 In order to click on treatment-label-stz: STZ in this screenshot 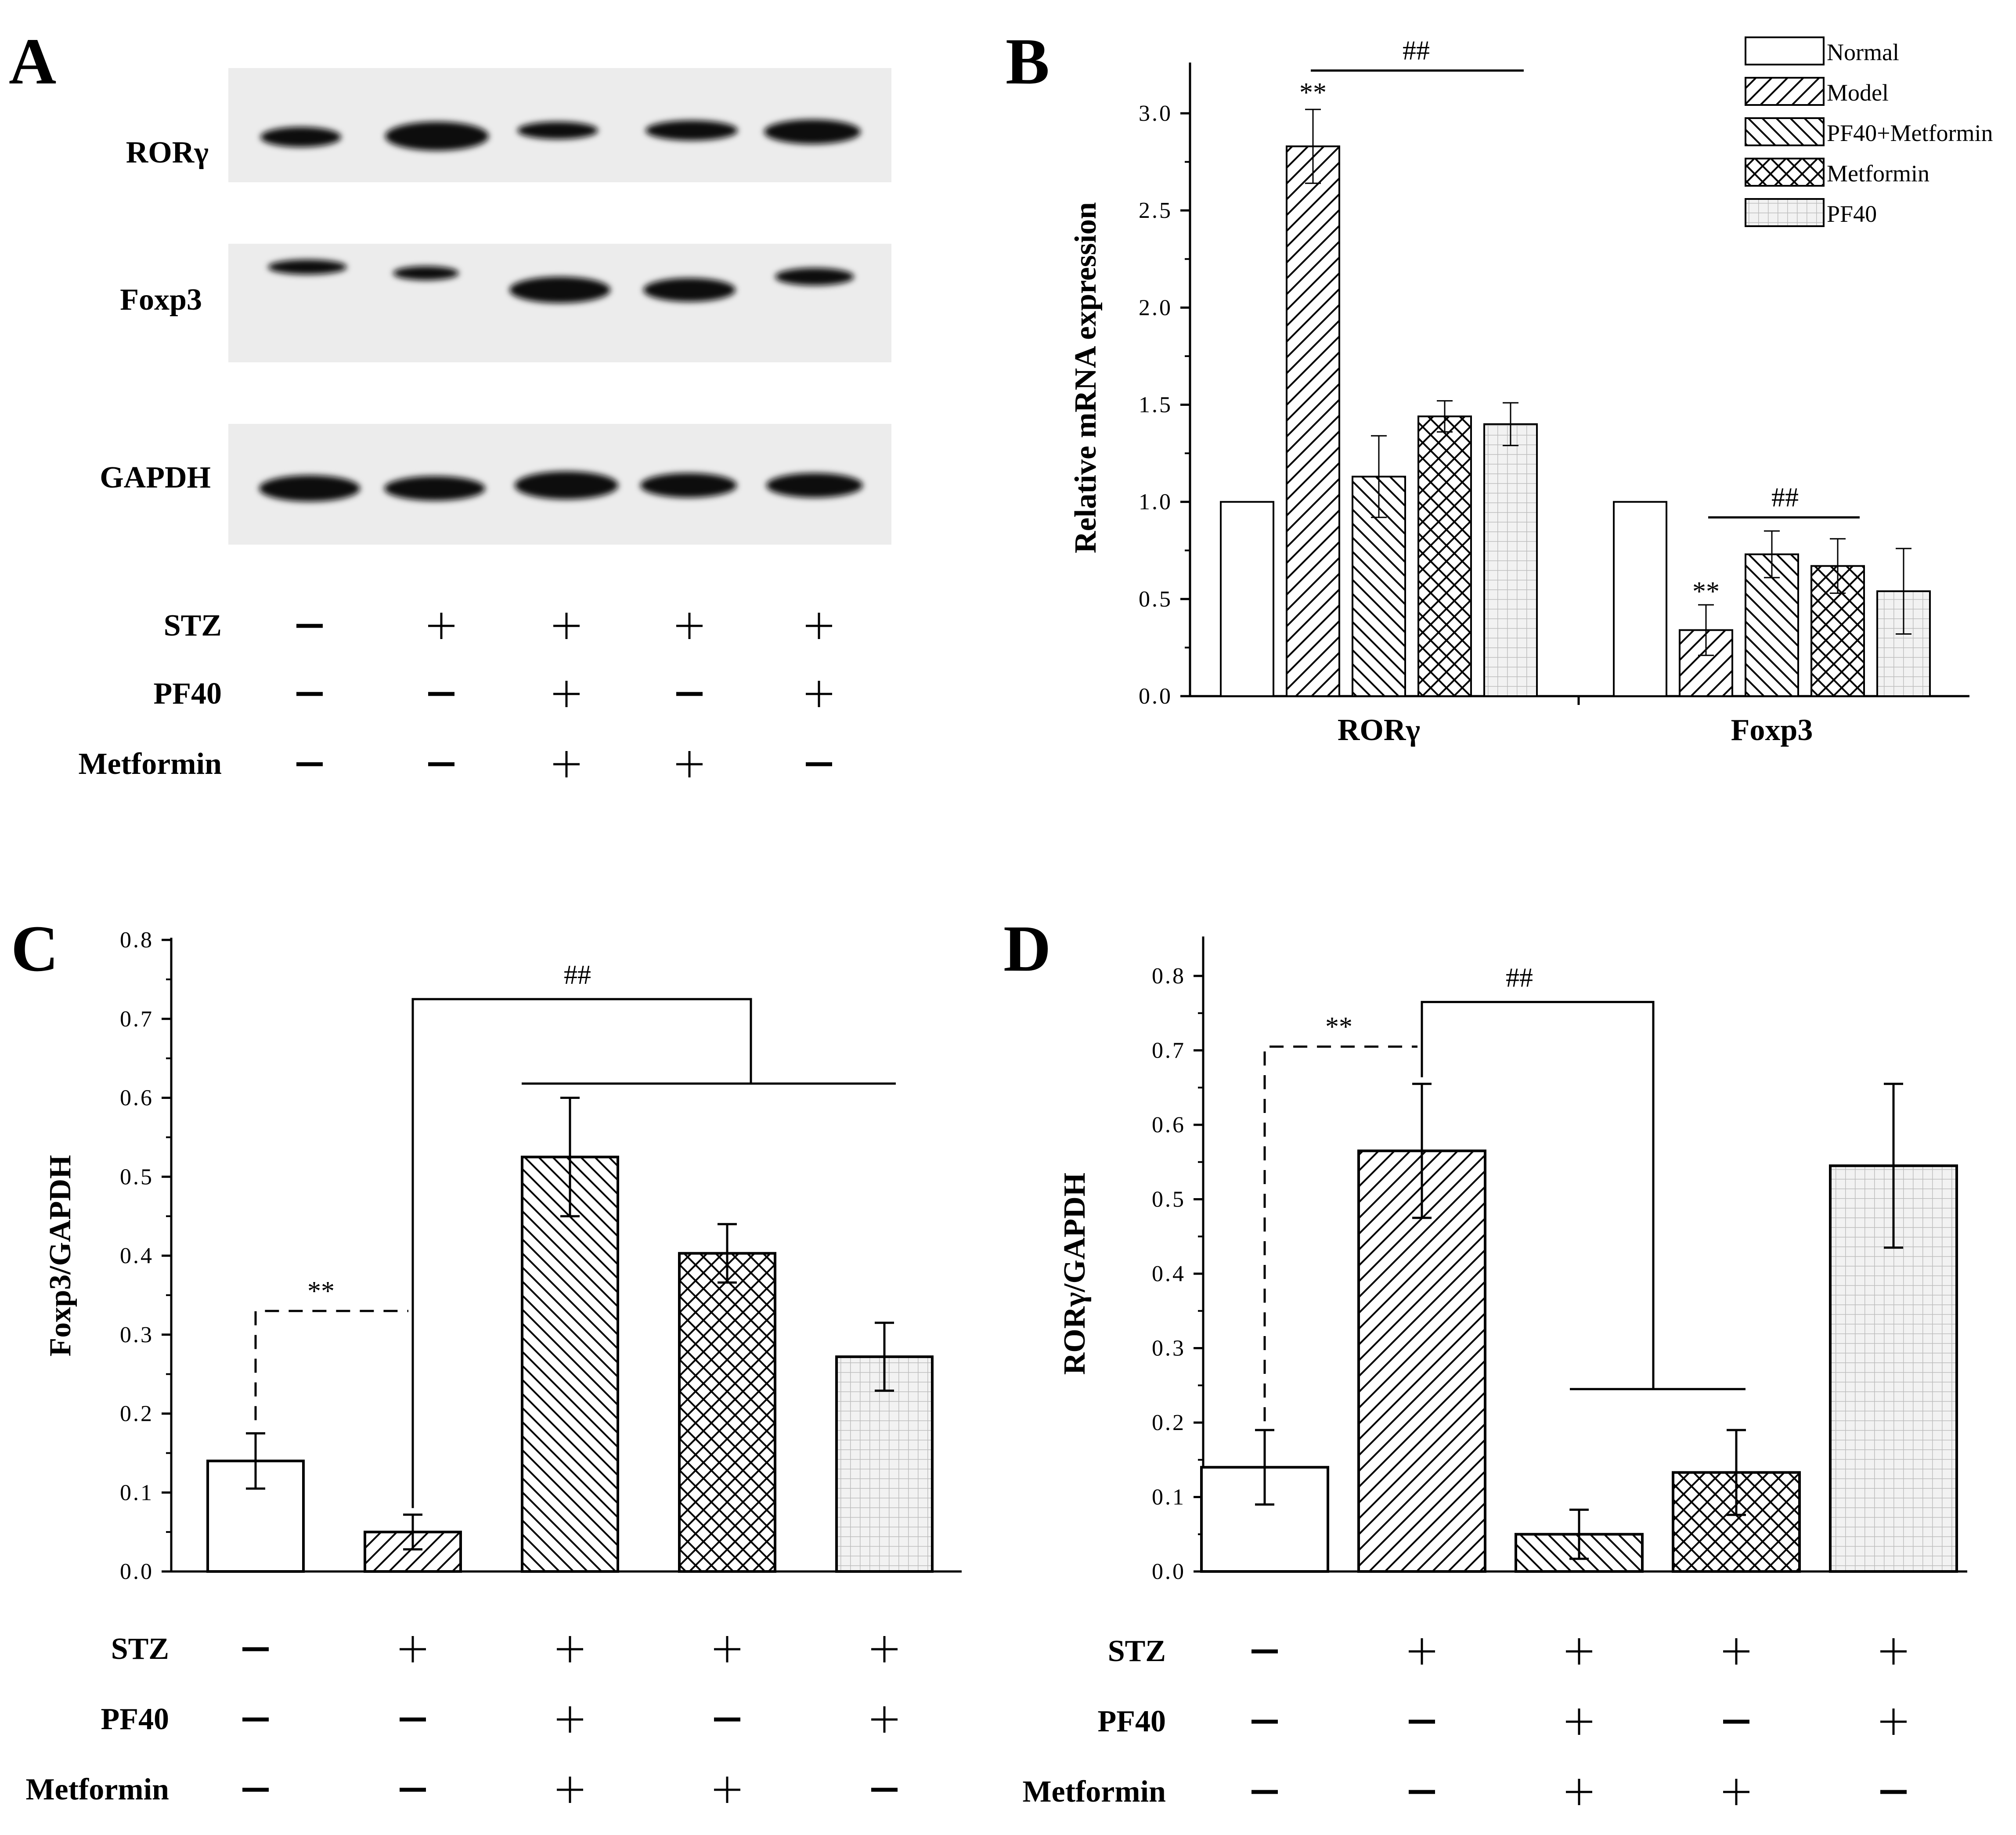, I will do `click(1137, 1651)`.